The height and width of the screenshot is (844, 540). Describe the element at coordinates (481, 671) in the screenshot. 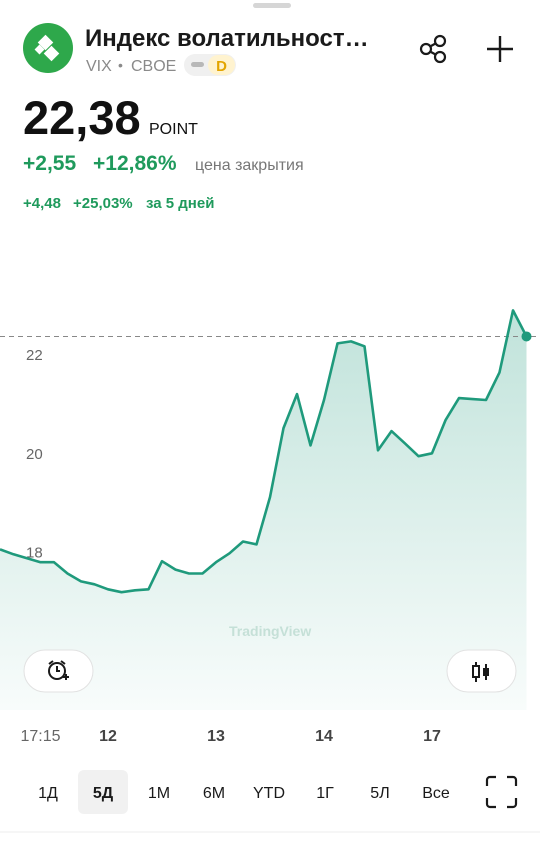

I see `chart-style-button` at that location.